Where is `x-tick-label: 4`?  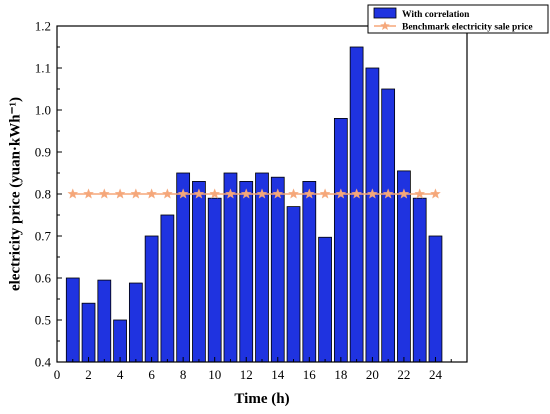
x-tick-label: 4 is located at coordinates (120, 374).